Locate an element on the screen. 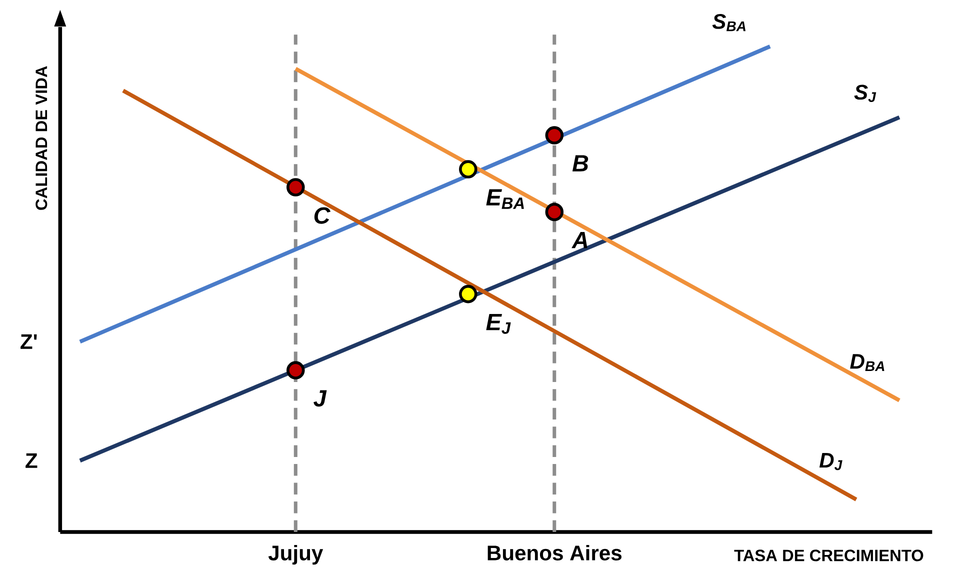  series-label: S$_{J}$ is located at coordinates (865, 93).